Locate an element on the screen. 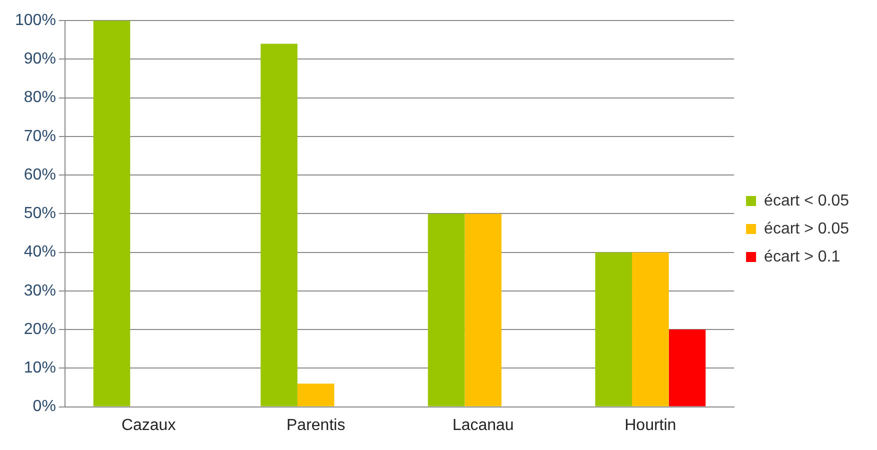  y-tick-label: 60% is located at coordinates (40, 175).